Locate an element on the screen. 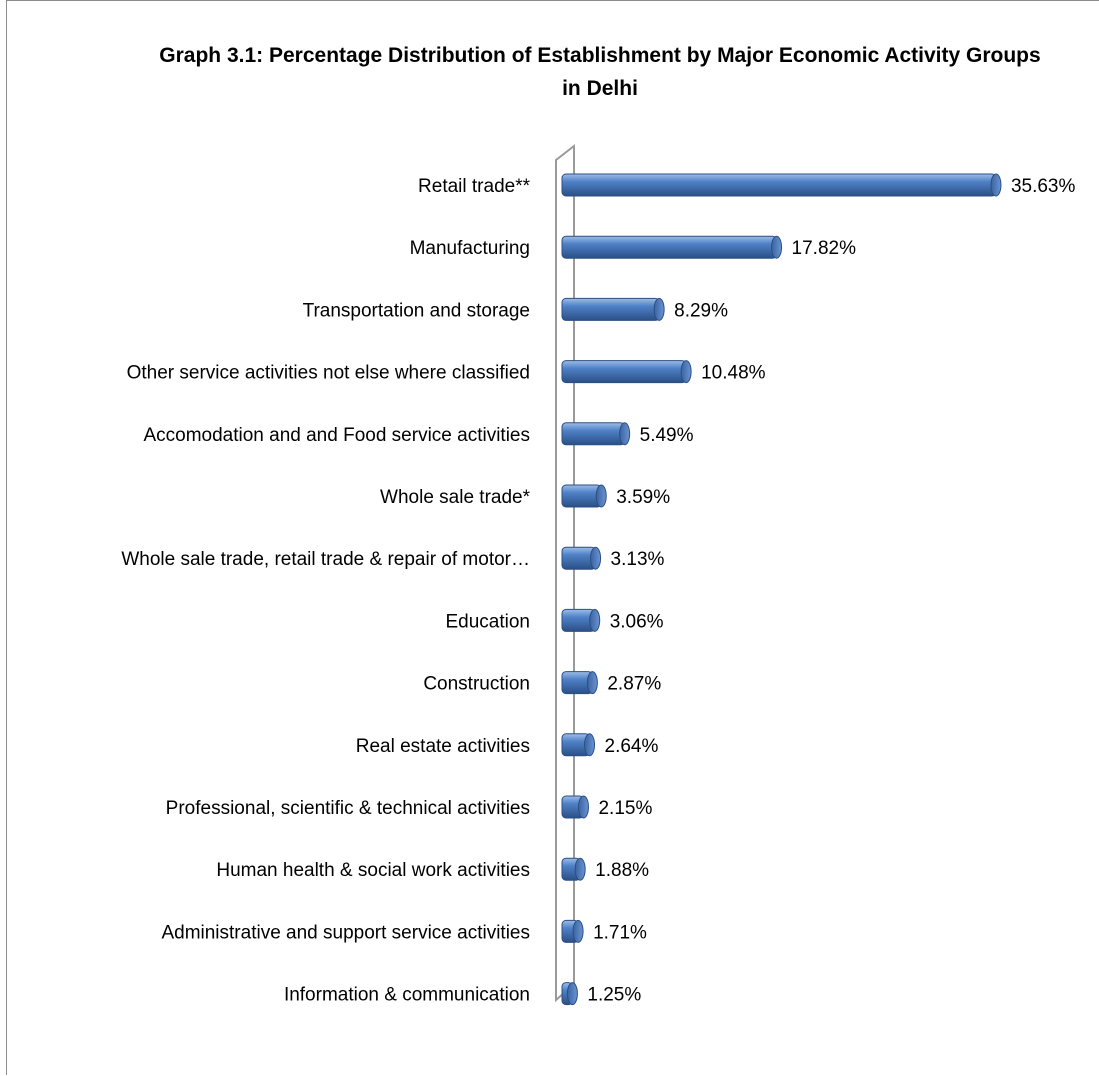  data-label: 2.64% is located at coordinates (632, 746).